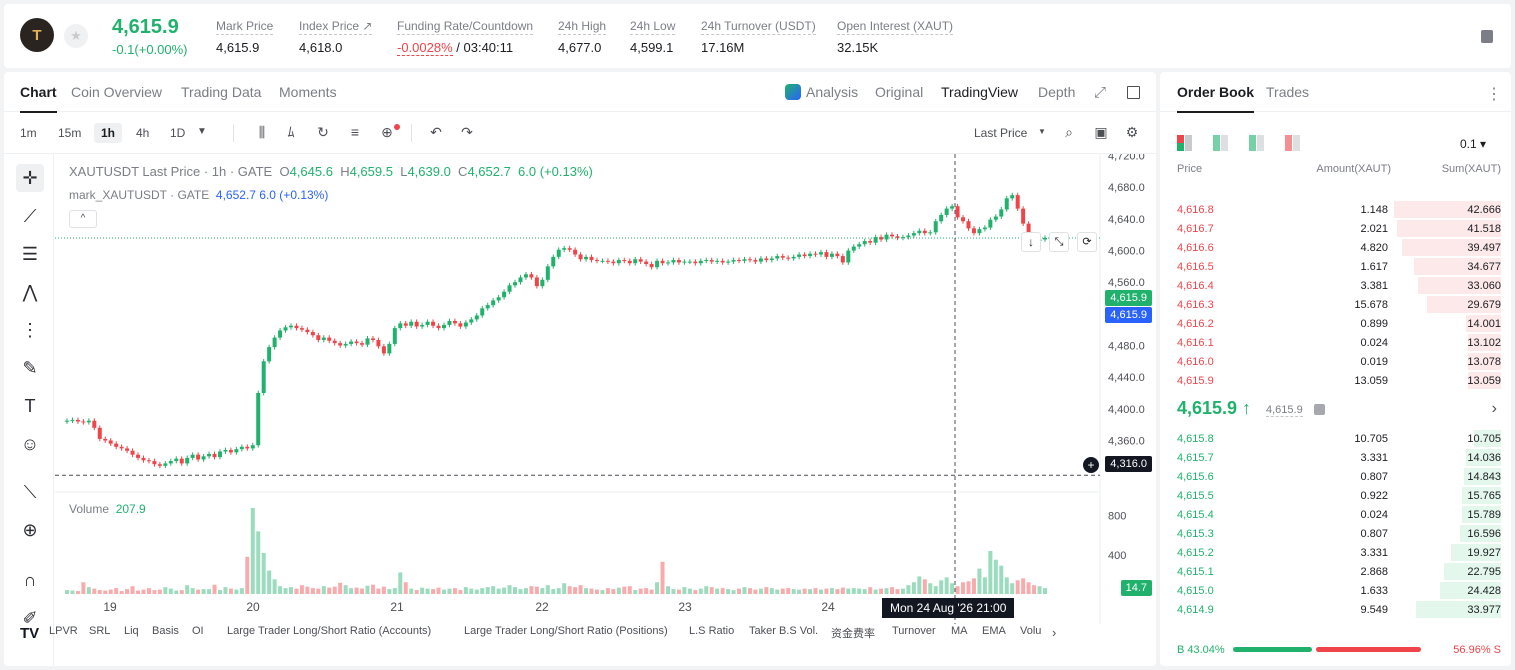 This screenshot has height=670, width=1515. Describe the element at coordinates (30, 530) in the screenshot. I see `zoom-in-tool-icon: ⊕` at that location.